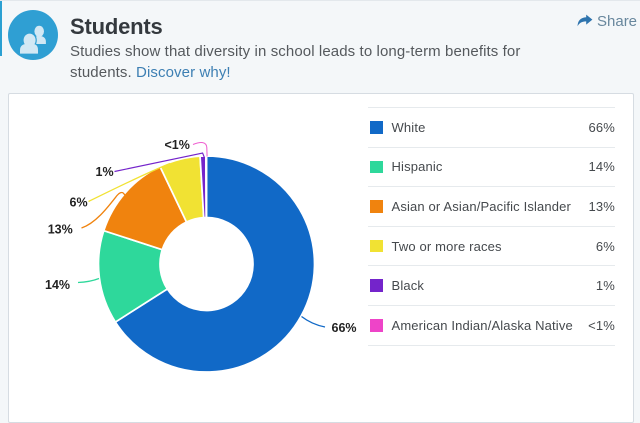 The height and width of the screenshot is (423, 640). What do you see at coordinates (57, 285) in the screenshot?
I see `svg-text: 14%` at bounding box center [57, 285].